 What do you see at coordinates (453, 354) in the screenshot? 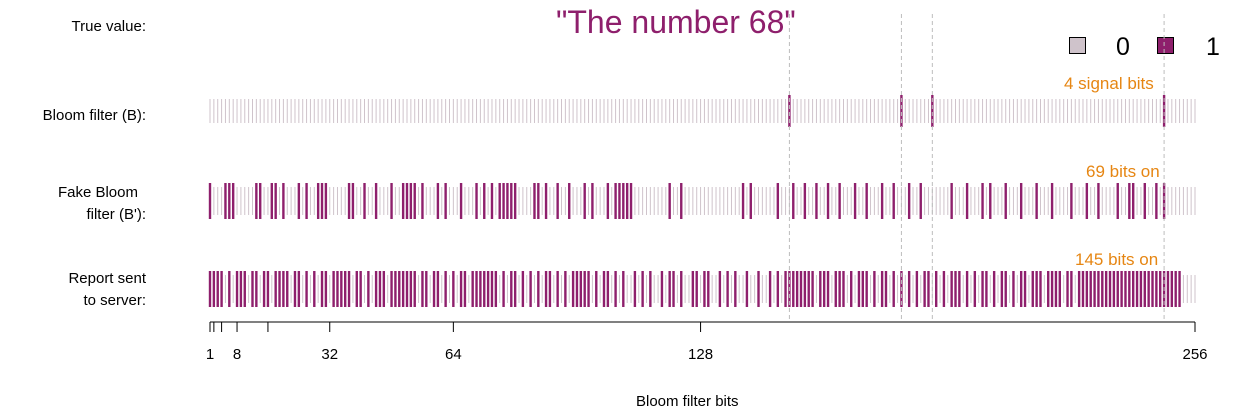
I see `x-tick-label-64: 64` at bounding box center [453, 354].